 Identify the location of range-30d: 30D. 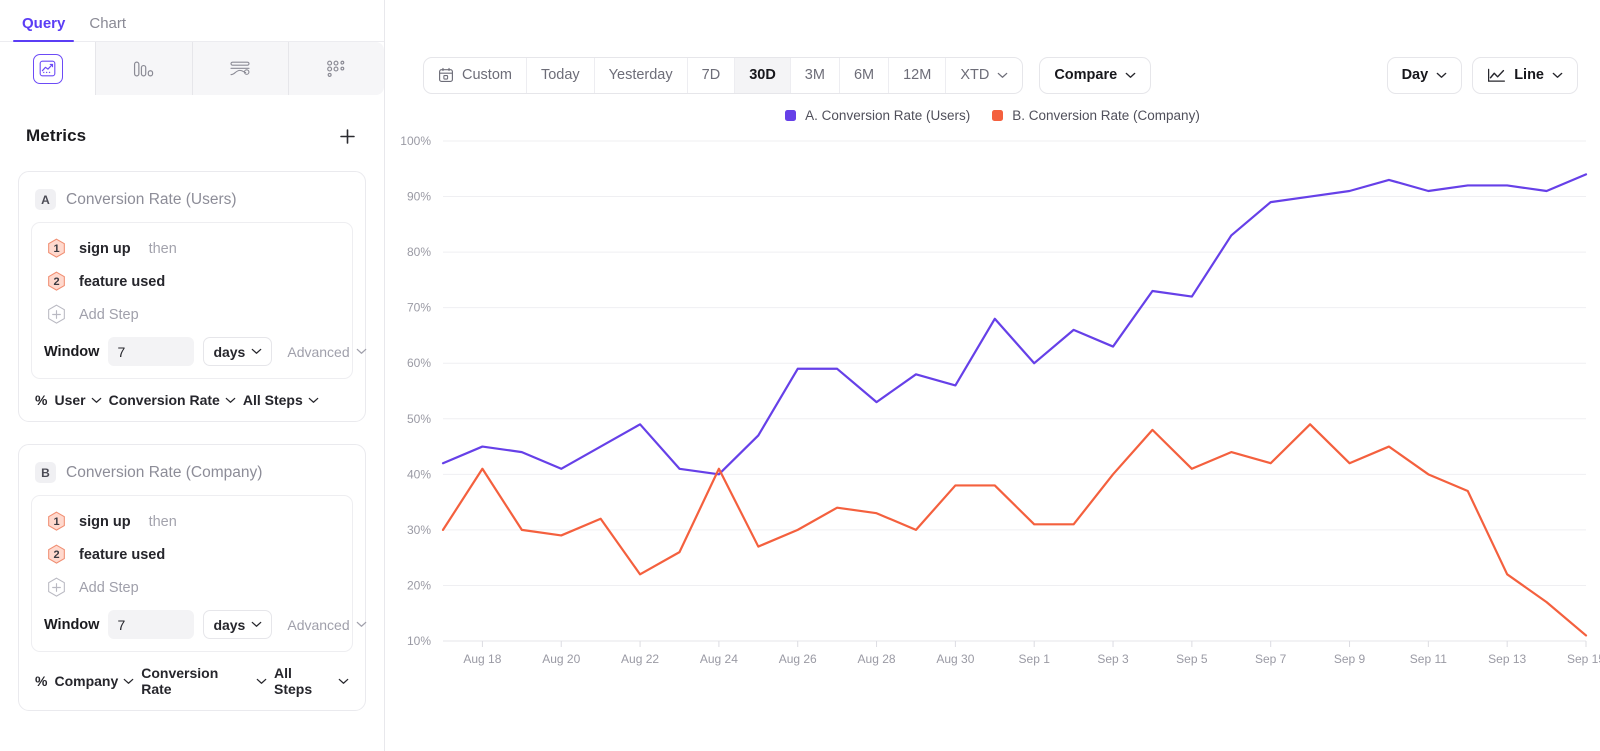
(763, 75).